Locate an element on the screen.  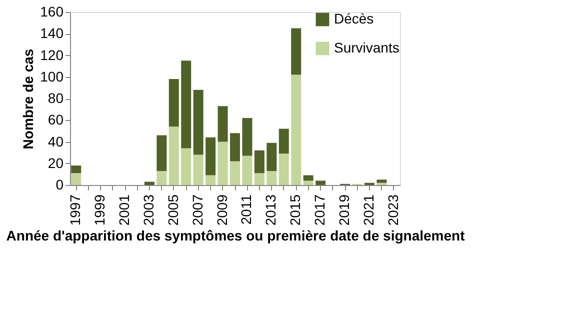
x-tick-label: 2023 is located at coordinates (392, 210).